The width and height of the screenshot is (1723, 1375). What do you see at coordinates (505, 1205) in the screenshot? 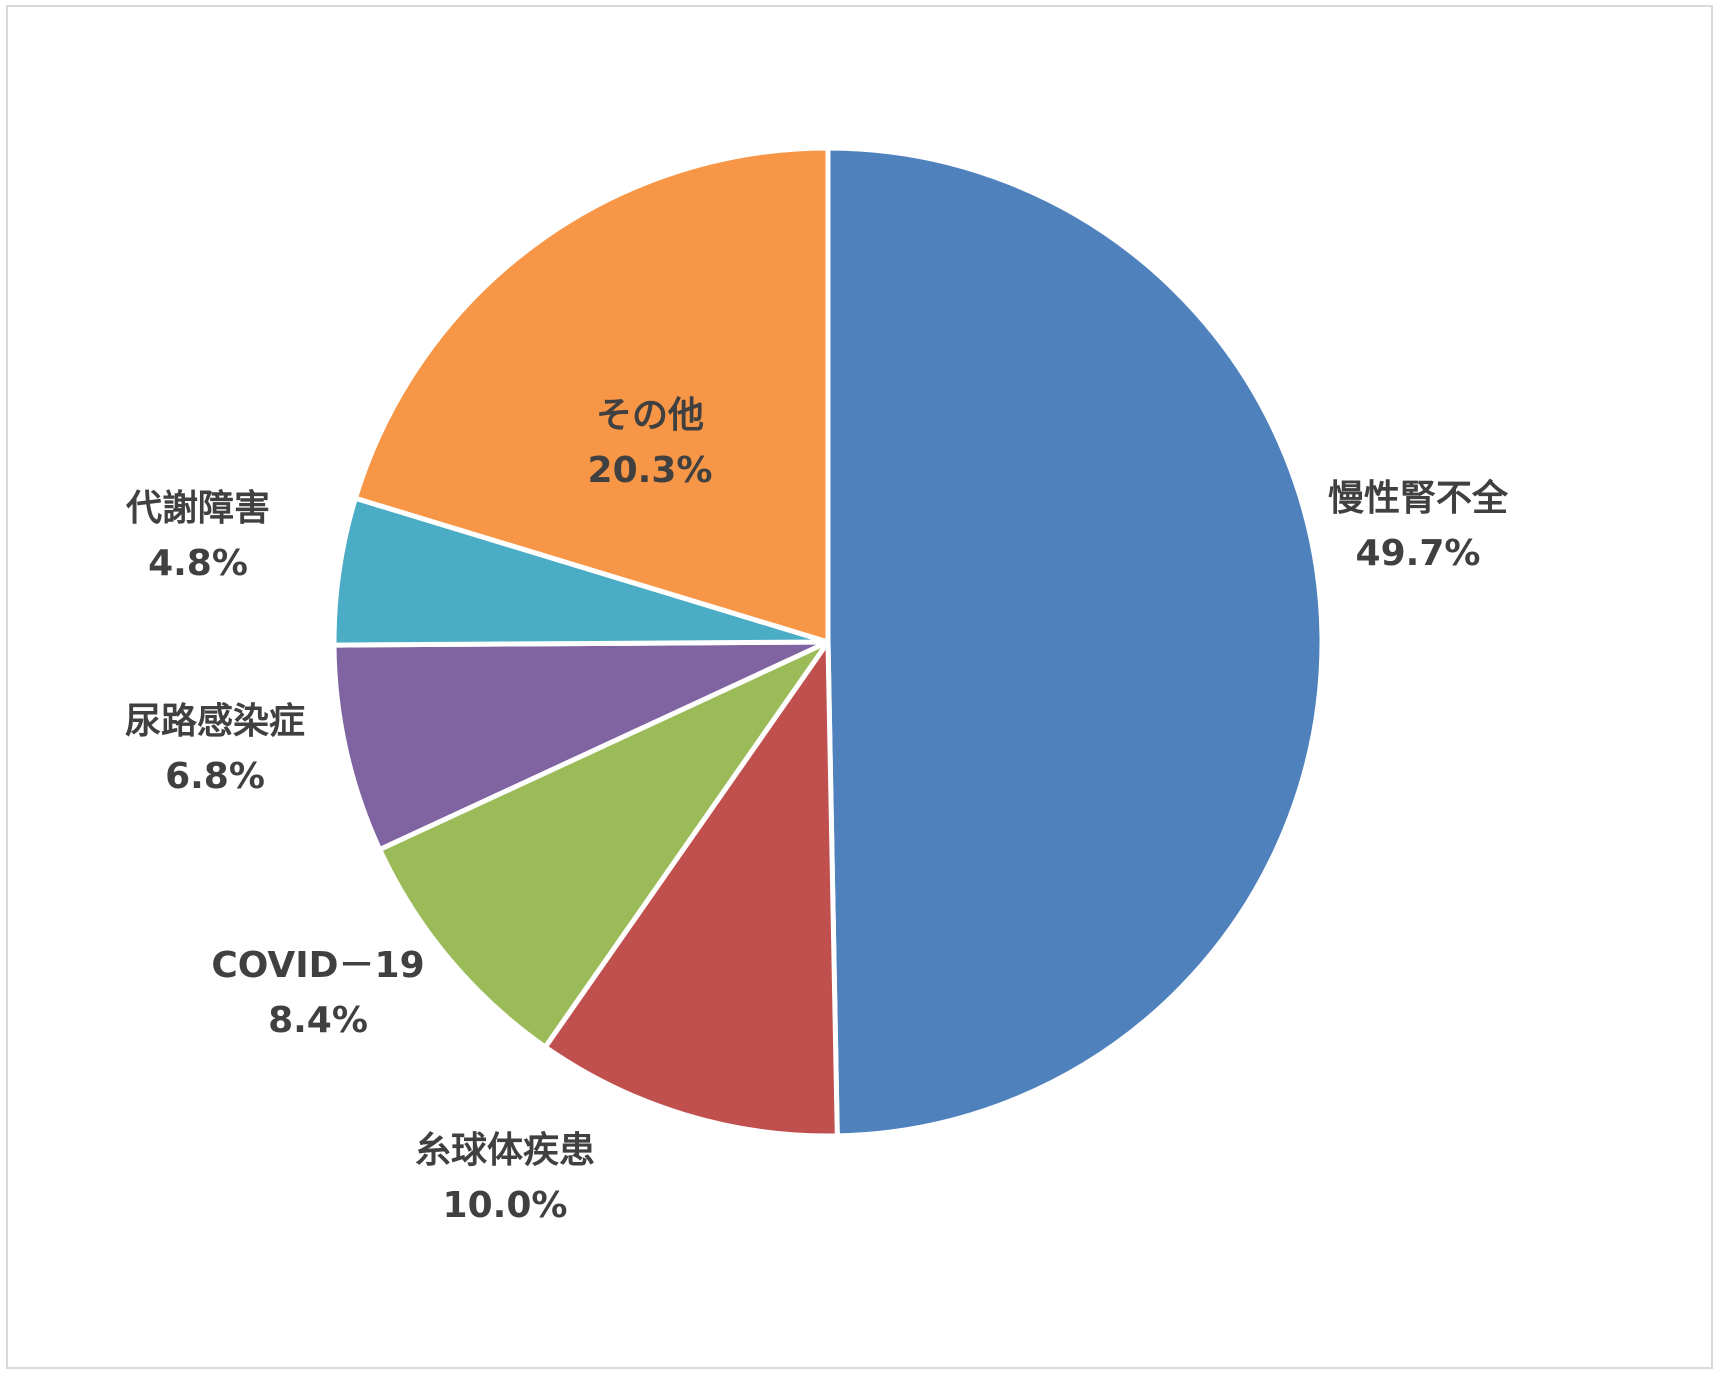
I see `slice-value-label: 10.0%` at bounding box center [505, 1205].